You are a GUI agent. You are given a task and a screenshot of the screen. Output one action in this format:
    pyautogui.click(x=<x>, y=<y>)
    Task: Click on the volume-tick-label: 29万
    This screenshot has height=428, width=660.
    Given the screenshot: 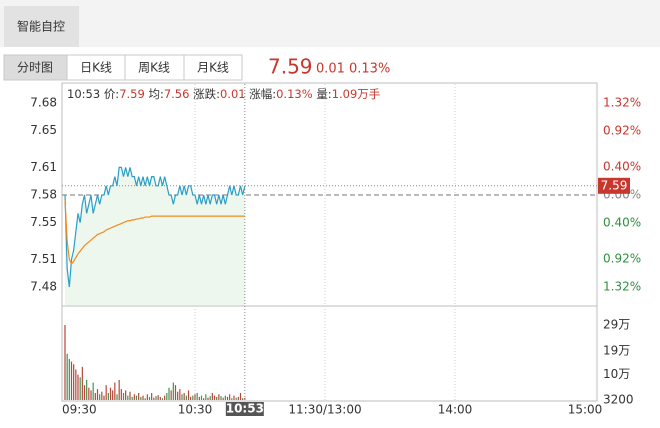 What is the action you would take?
    pyautogui.click(x=616, y=324)
    